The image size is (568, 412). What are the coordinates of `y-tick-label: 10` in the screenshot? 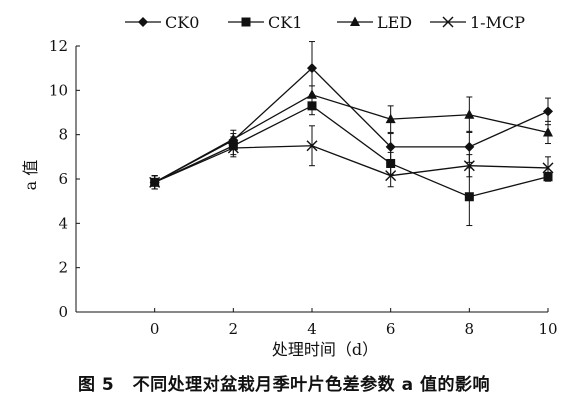 It's located at (58, 90).